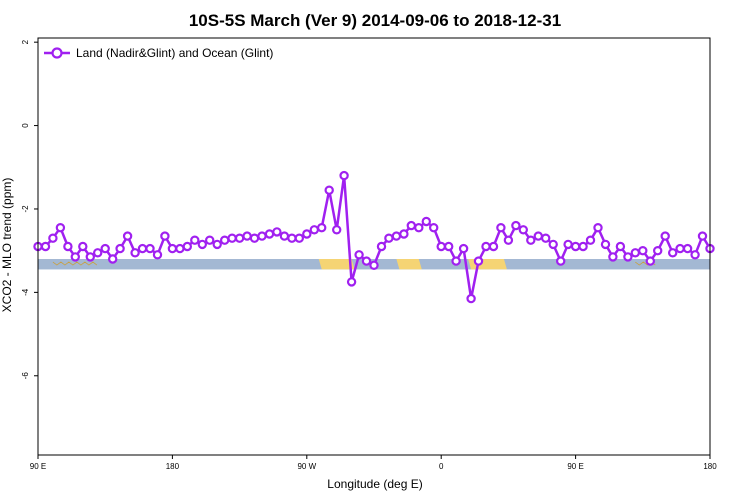 The height and width of the screenshot is (500, 750). I want to click on x-tick-label-2: 90 W, so click(306, 466).